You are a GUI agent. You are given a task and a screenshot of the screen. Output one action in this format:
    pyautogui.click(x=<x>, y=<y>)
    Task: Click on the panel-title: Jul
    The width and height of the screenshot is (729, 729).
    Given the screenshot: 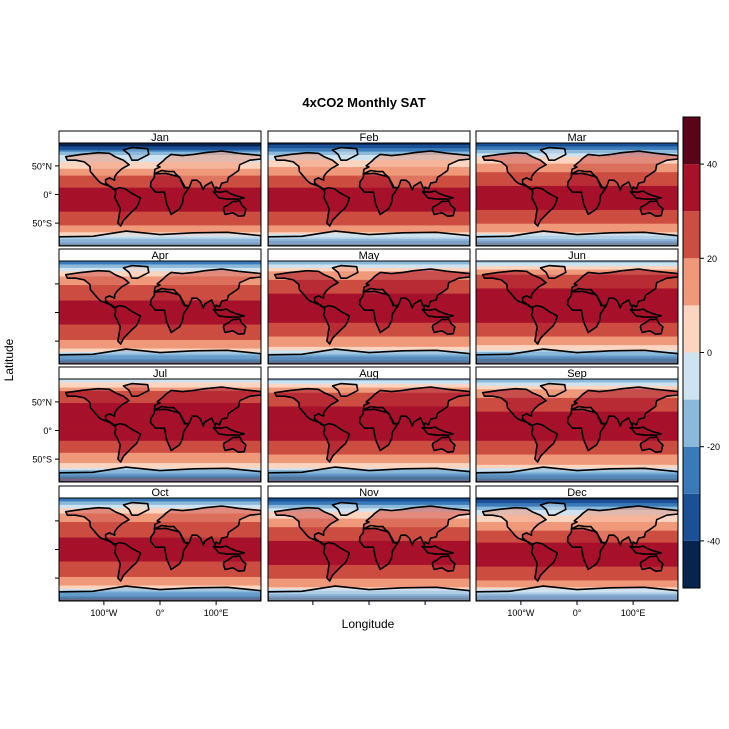 What is the action you would take?
    pyautogui.click(x=160, y=374)
    